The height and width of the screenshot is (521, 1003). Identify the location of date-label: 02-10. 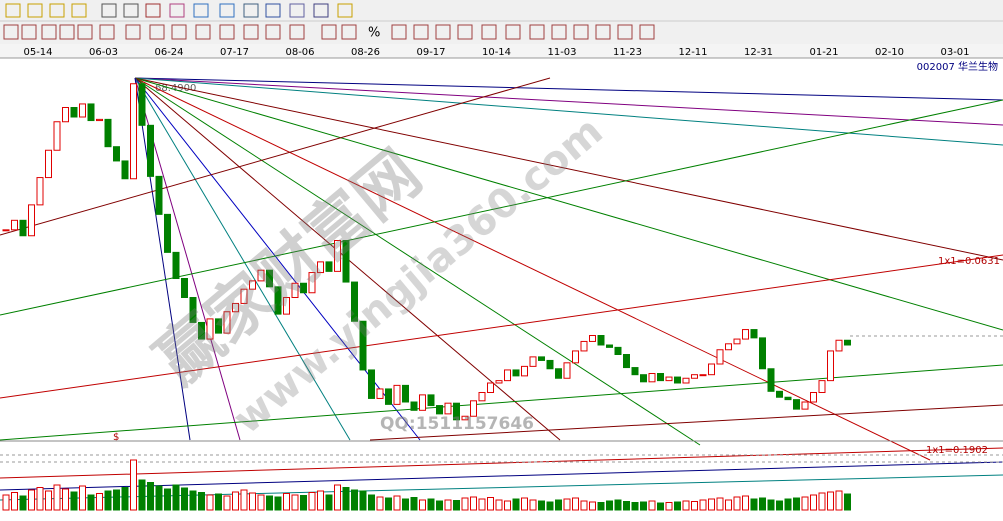
(889, 52).